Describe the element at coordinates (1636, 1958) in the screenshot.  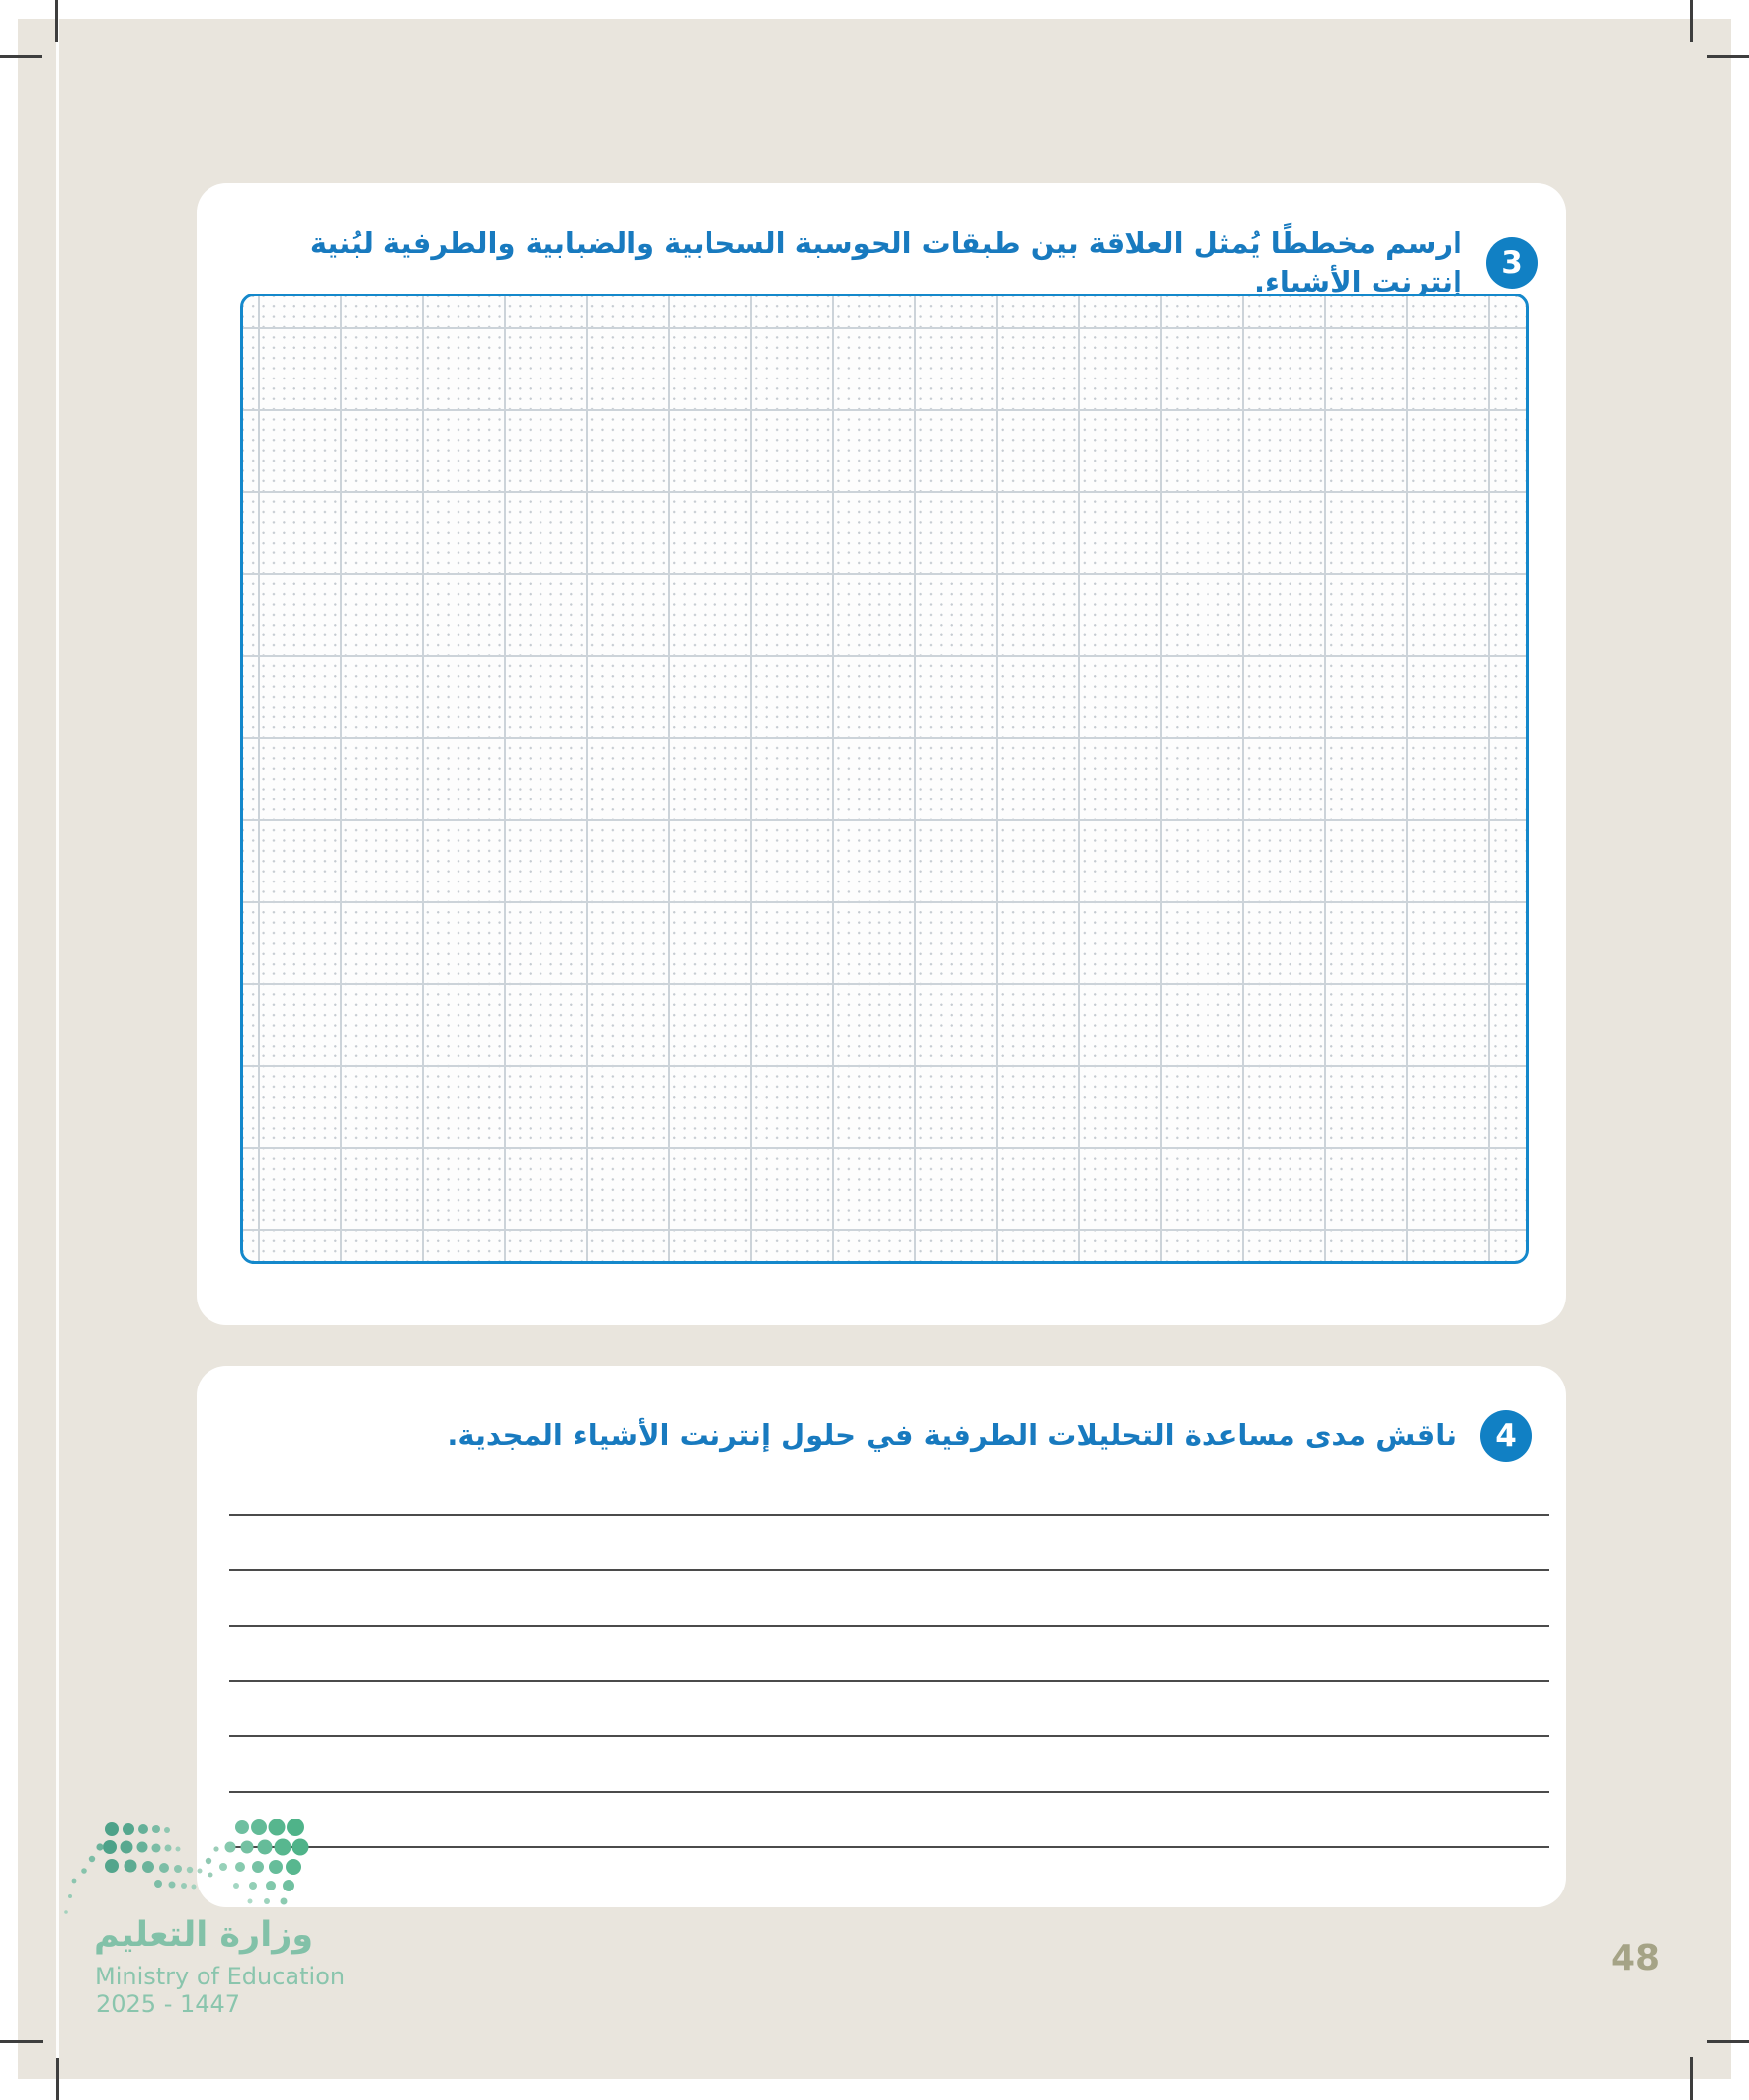
I see `page-number: 48` at that location.